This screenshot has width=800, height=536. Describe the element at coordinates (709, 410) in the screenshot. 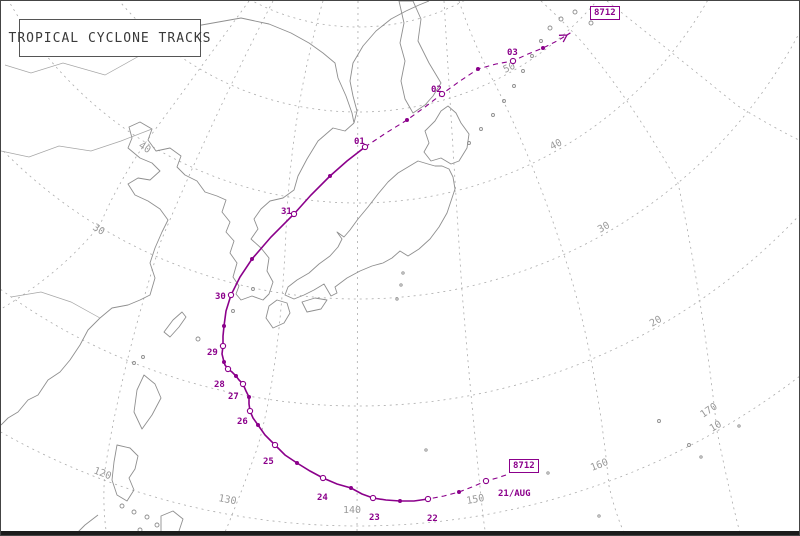

I see `grid-label: 170` at that location.